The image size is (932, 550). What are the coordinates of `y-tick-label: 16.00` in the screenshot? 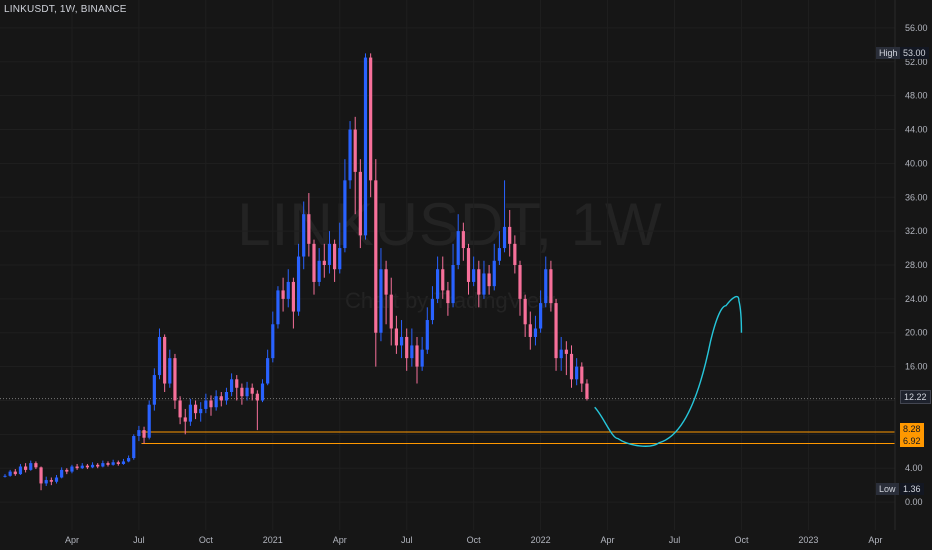 It's located at (916, 367).